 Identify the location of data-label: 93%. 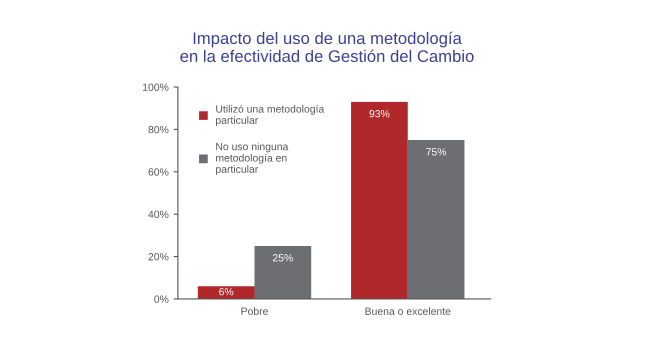
(379, 114).